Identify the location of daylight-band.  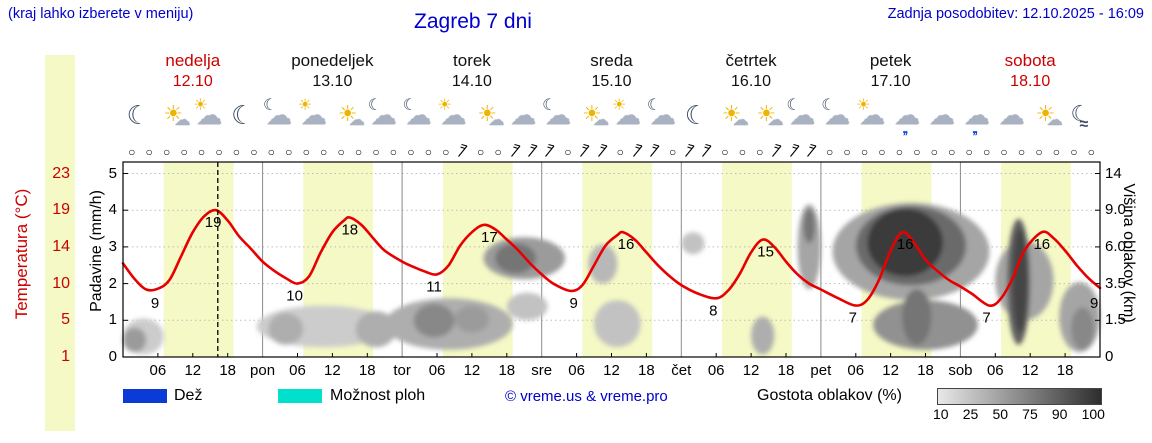
(198, 259).